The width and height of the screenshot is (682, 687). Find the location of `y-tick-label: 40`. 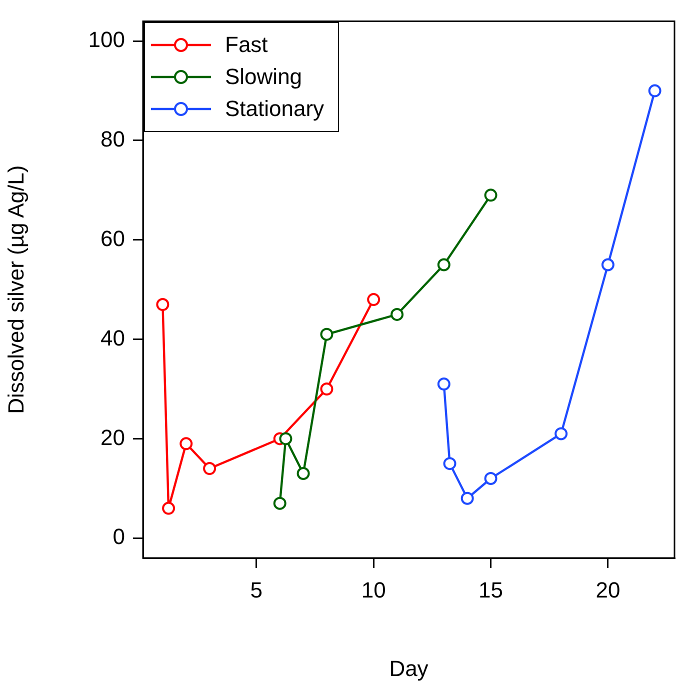

y-tick-label: 40 is located at coordinates (112, 337).